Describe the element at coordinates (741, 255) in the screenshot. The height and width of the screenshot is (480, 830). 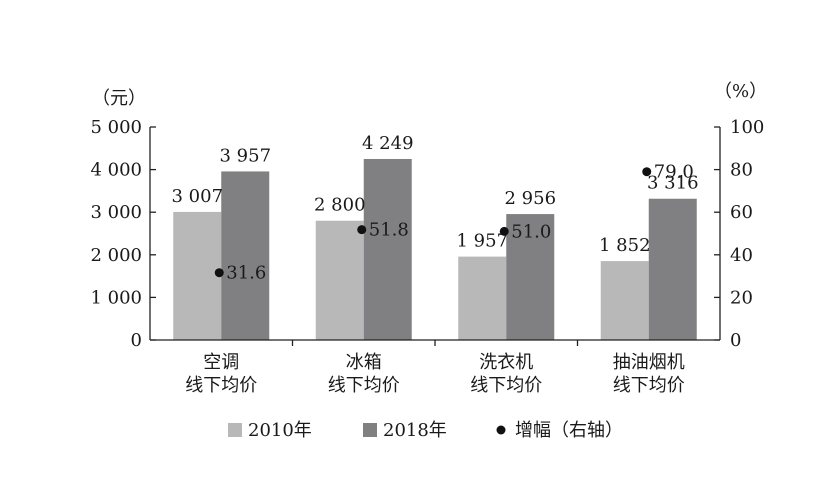
I see `y-right-tick-label: 40` at that location.